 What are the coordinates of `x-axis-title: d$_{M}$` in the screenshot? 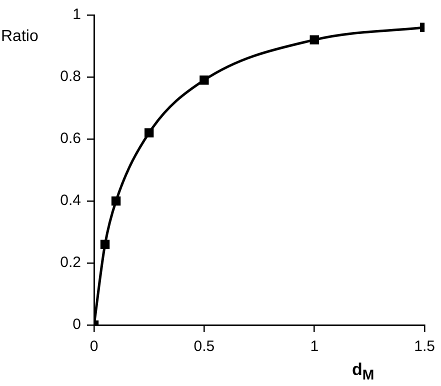 It's located at (363, 372).